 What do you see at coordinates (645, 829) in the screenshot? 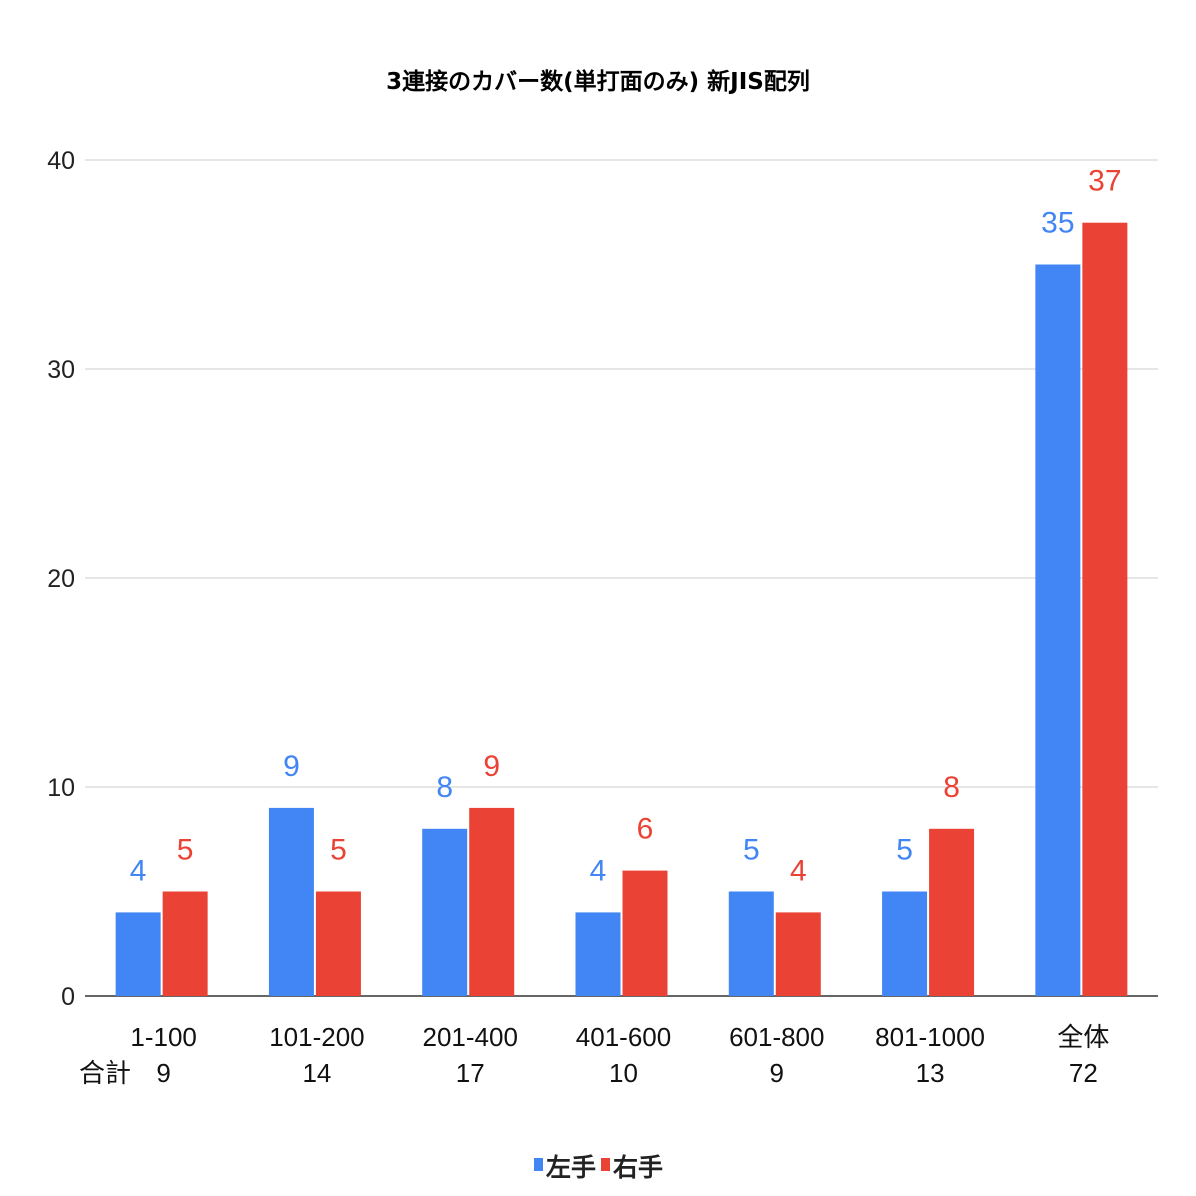
I see `data-label: 6` at bounding box center [645, 829].